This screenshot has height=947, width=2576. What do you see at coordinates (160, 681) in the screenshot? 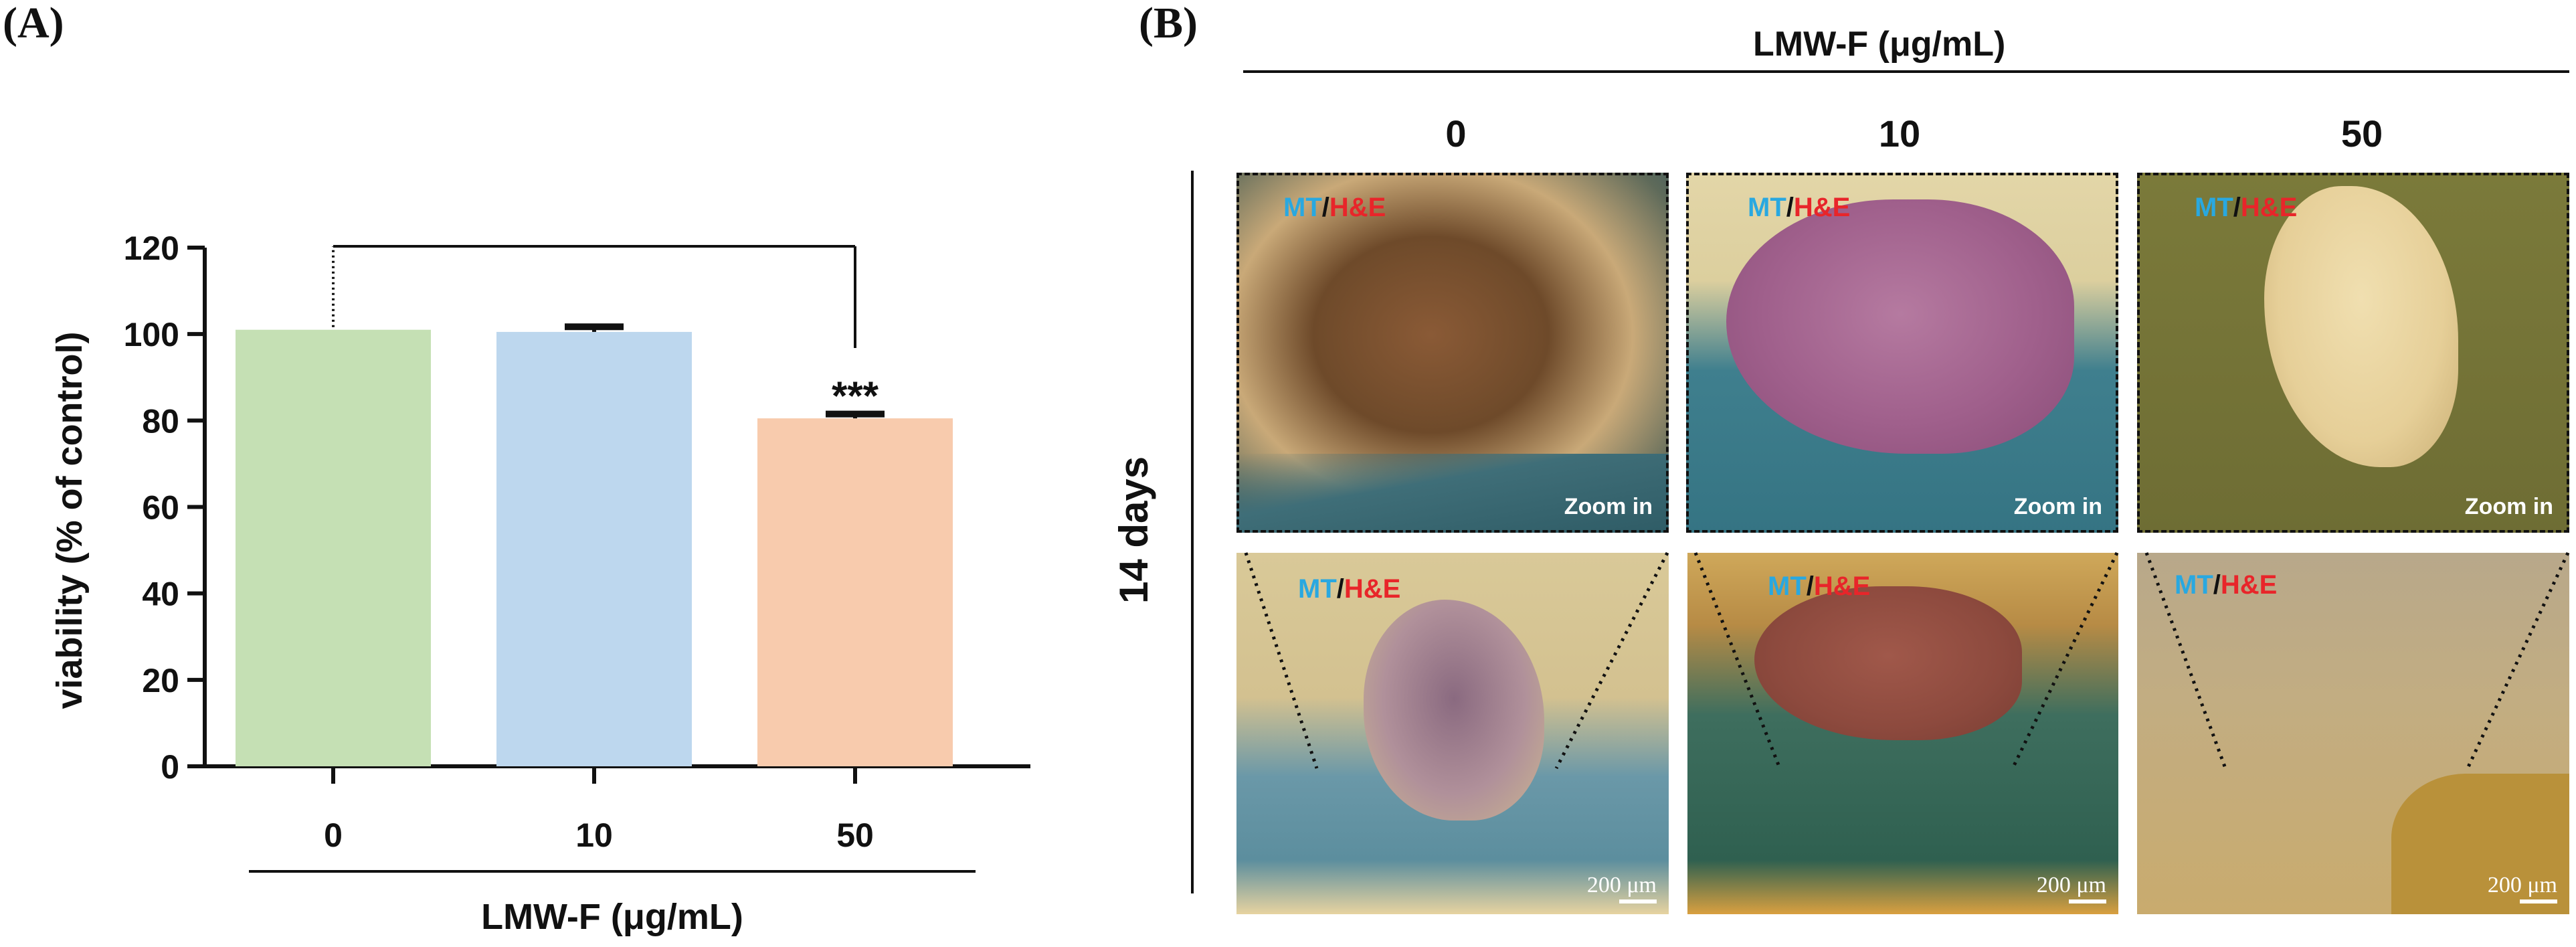
I see `y-tick-label: 20` at bounding box center [160, 681].